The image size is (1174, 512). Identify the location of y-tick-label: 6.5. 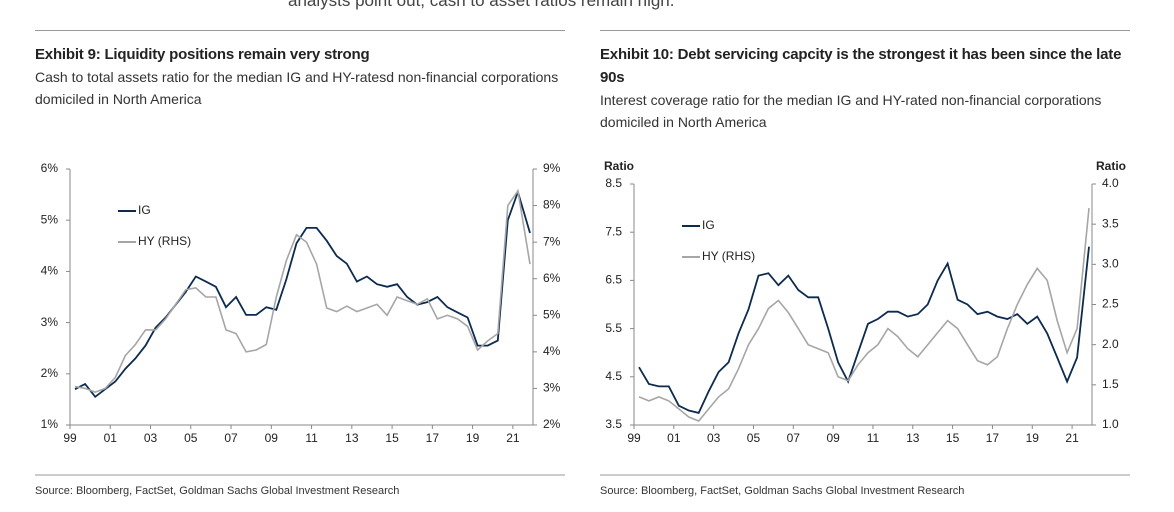
(613, 280).